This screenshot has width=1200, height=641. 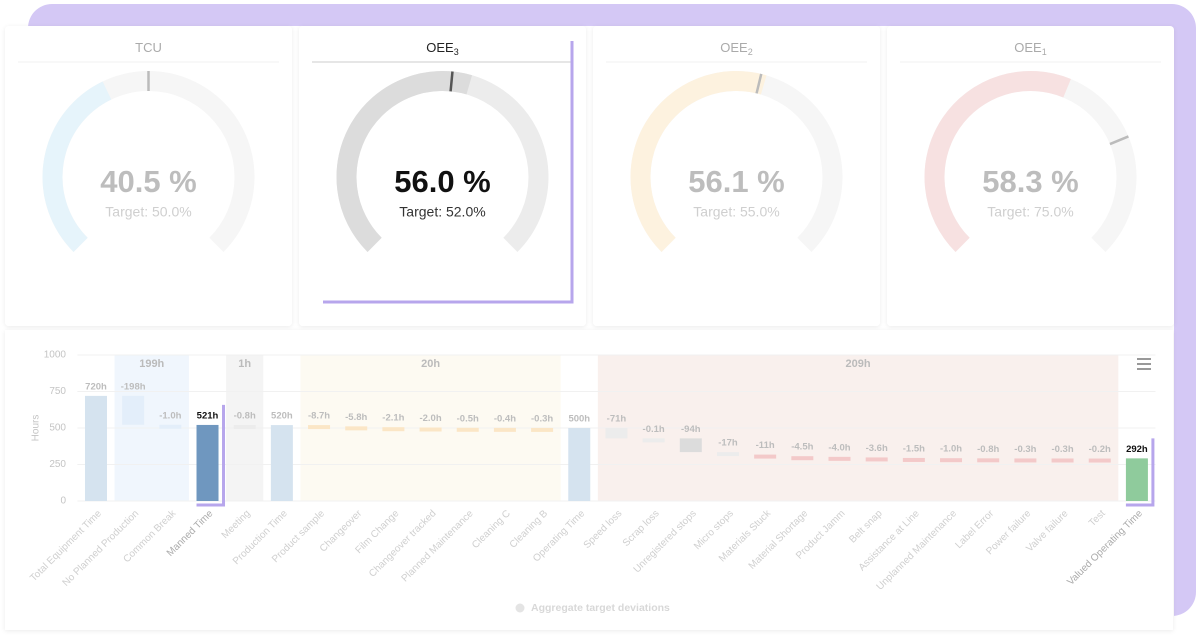 What do you see at coordinates (430, 364) in the screenshot?
I see `group-label: 20h` at bounding box center [430, 364].